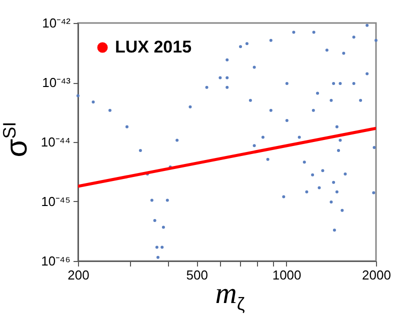 This screenshot has height=324, width=399. I want to click on x-tick-label: 200, so click(79, 275).